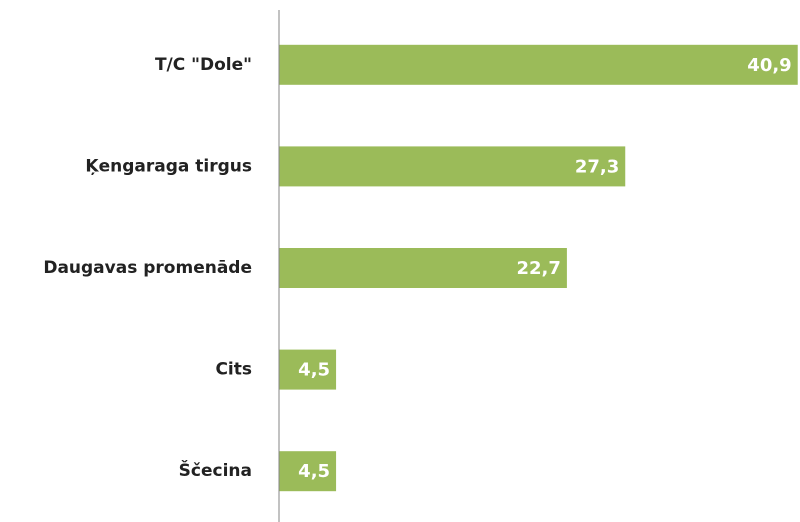 The height and width of the screenshot is (522, 800). Describe the element at coordinates (147, 268) in the screenshot. I see `category-label: Daugavas promenāde` at that location.